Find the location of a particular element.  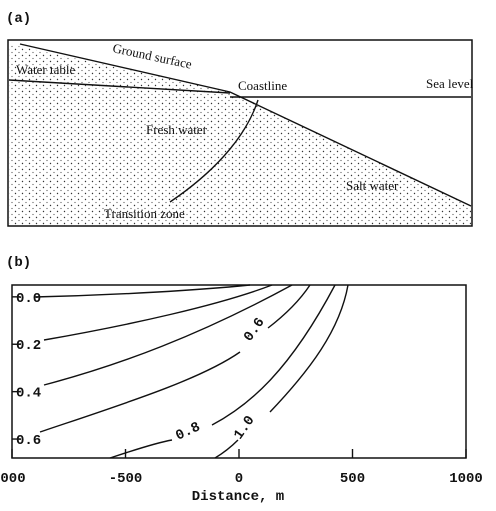

y-tick-label: 0.6 is located at coordinates (28, 441).